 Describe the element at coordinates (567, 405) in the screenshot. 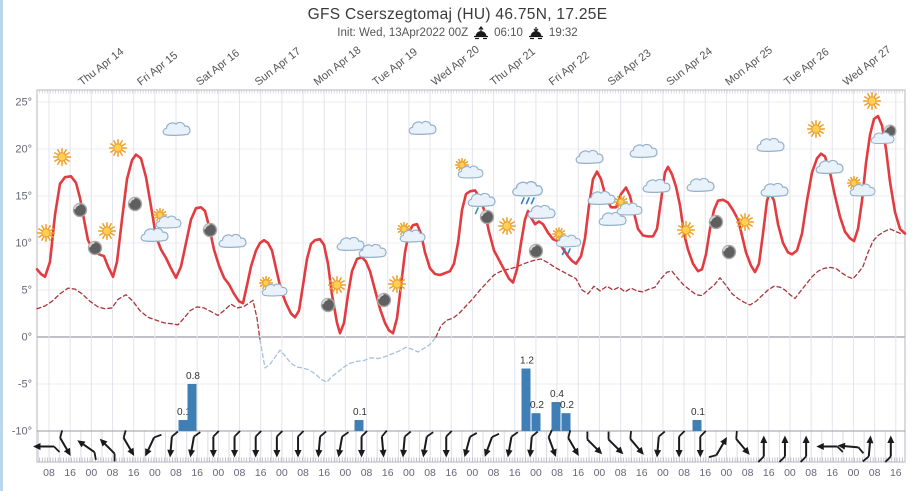

I see `precip-value-label: 0.2` at that location.